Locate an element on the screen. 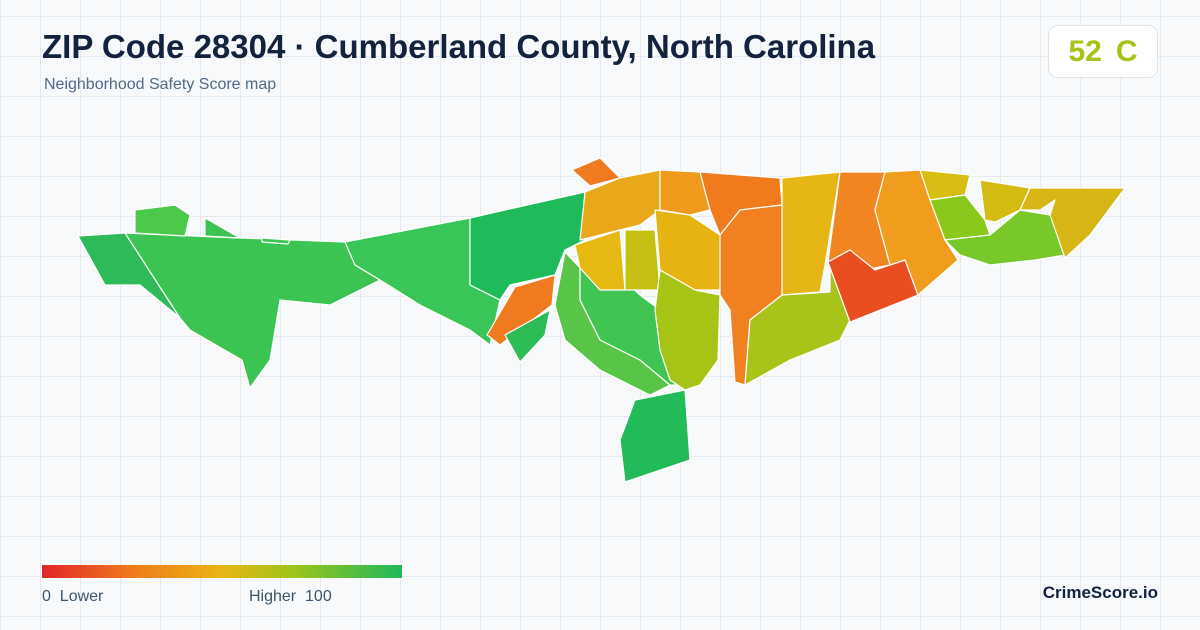  legend-max-label: Higher is located at coordinates (273, 596).